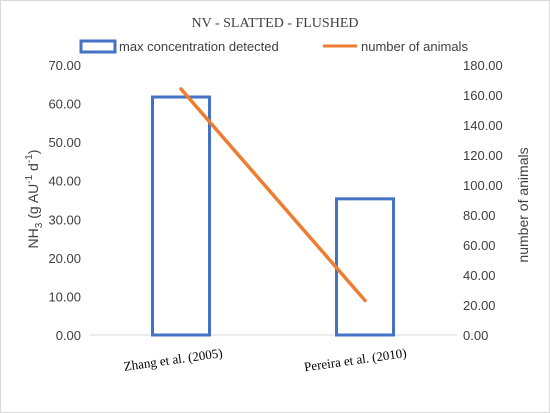 The image size is (550, 413). I want to click on left-tick-label: 40.00, so click(64, 181).